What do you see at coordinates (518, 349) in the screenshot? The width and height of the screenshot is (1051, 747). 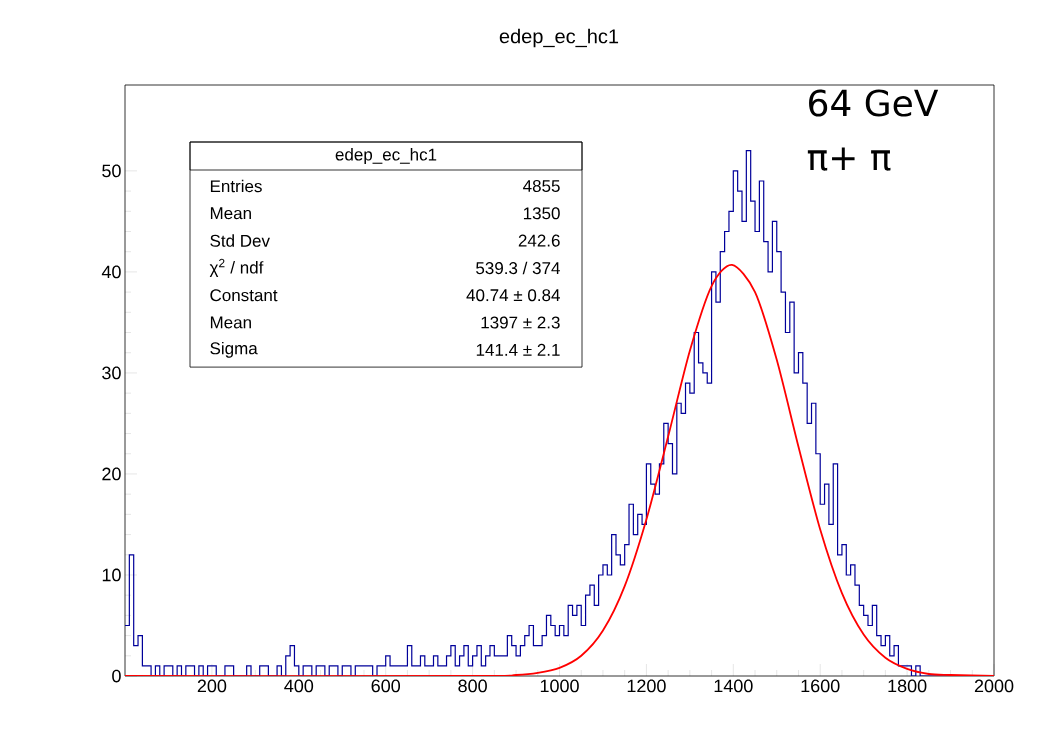 I see `annotation: 141.4 ± 2.1` at bounding box center [518, 349].